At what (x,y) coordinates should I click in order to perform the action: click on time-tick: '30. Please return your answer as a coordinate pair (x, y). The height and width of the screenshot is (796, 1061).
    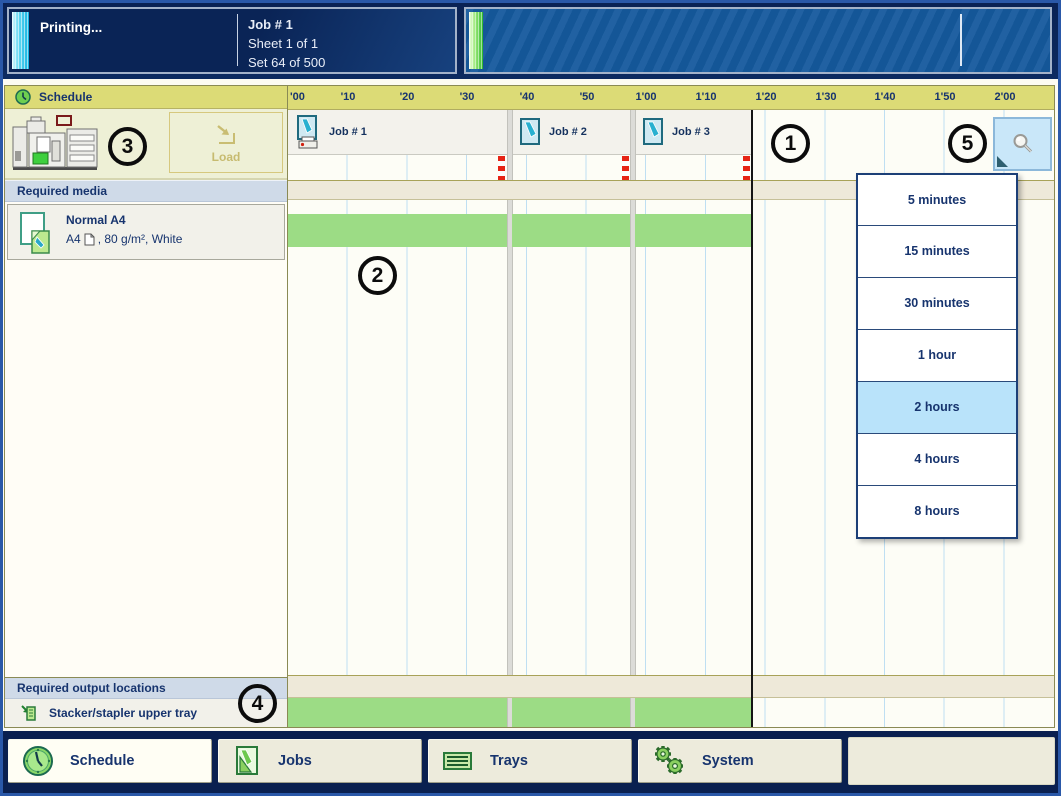
    Looking at the image, I should click on (467, 97).